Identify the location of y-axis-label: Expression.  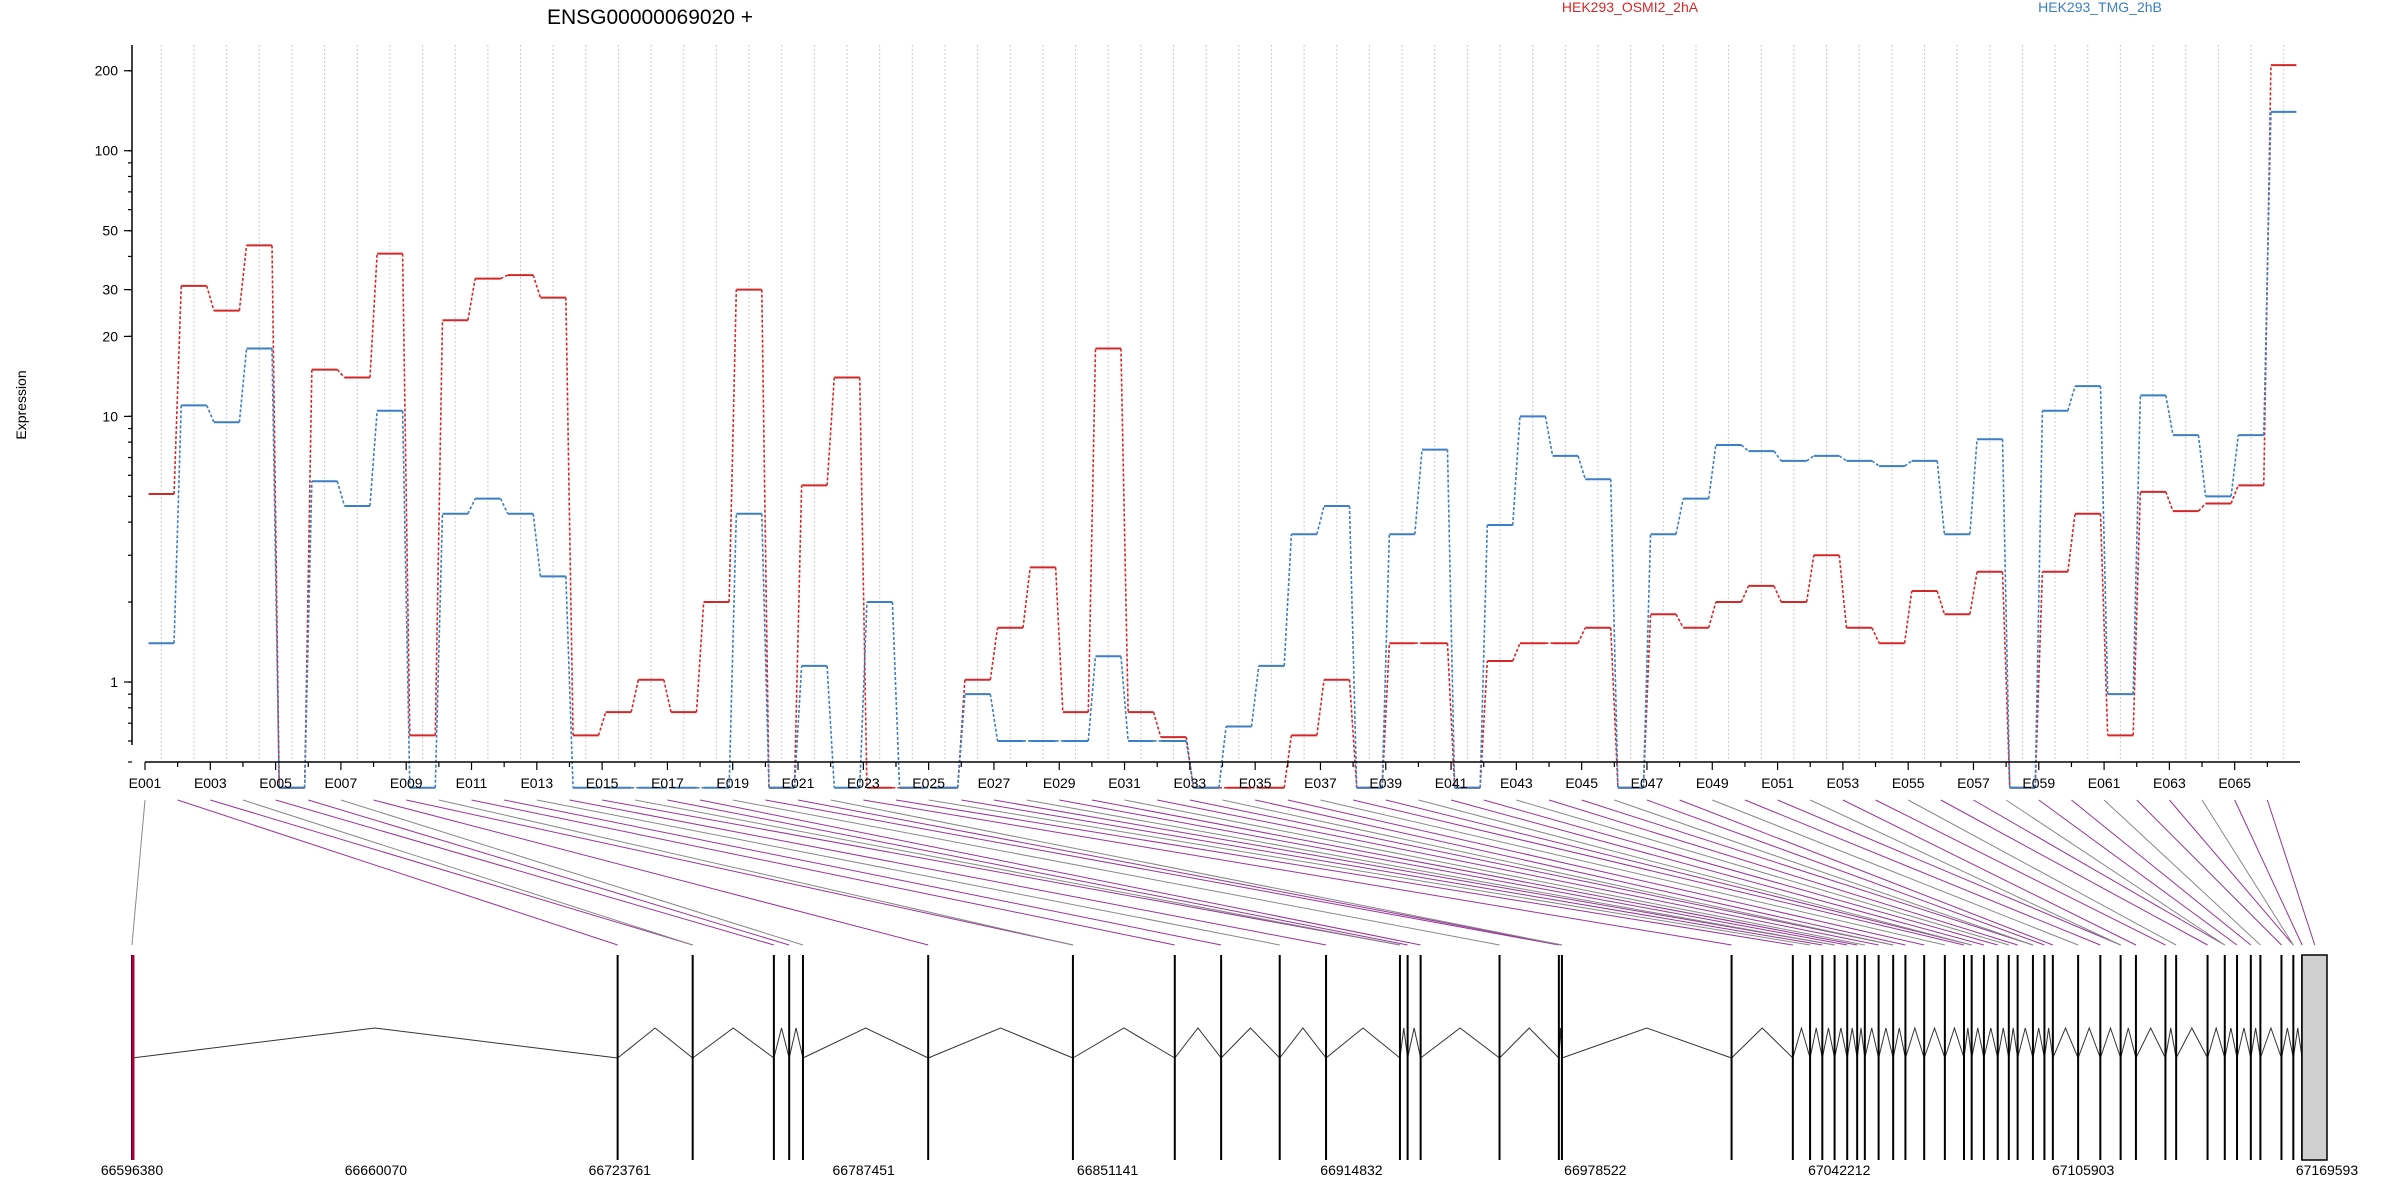
(21, 404).